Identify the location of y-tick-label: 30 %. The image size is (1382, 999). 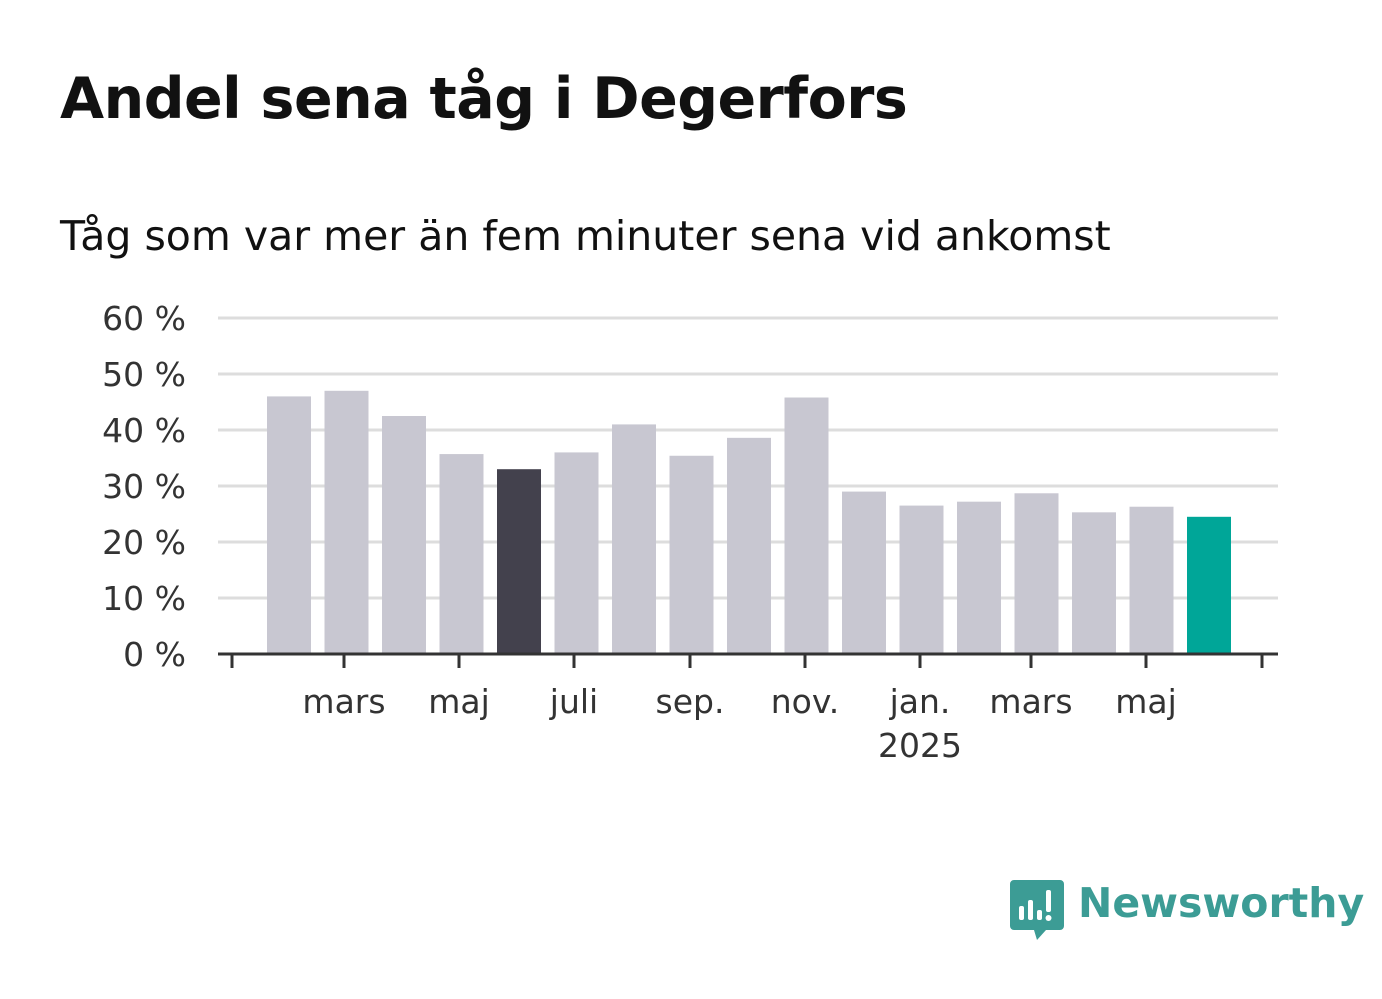
(144, 486).